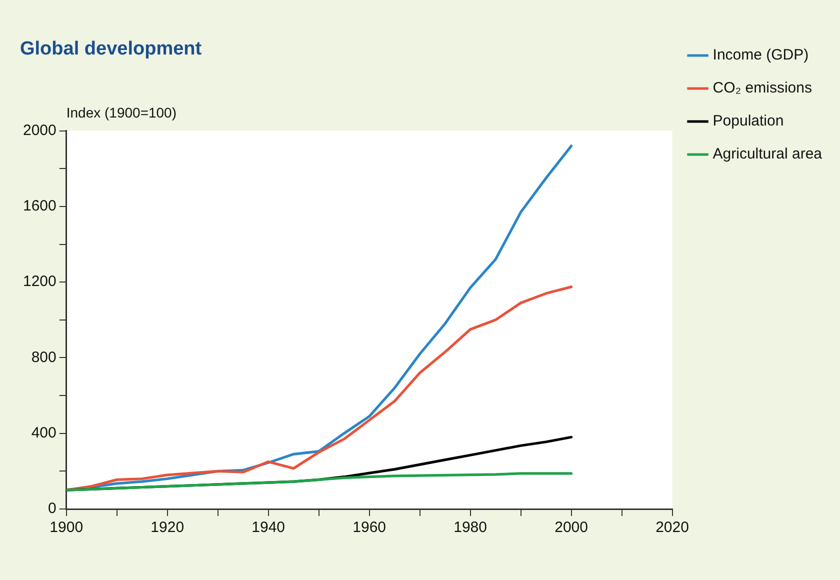  I want to click on y-tick-label: 800, so click(43, 357).